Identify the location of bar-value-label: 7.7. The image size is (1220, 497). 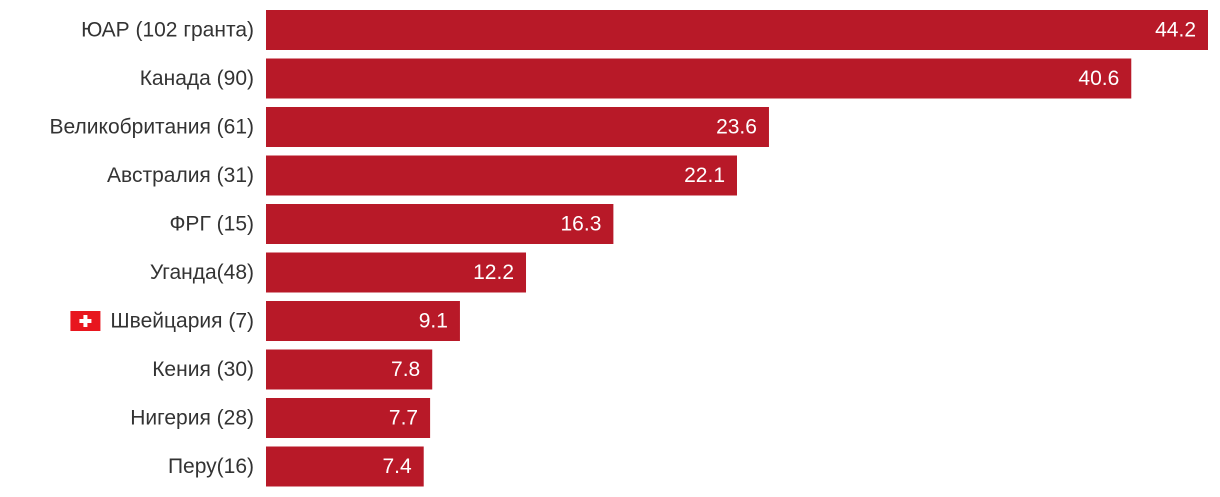
(403, 418).